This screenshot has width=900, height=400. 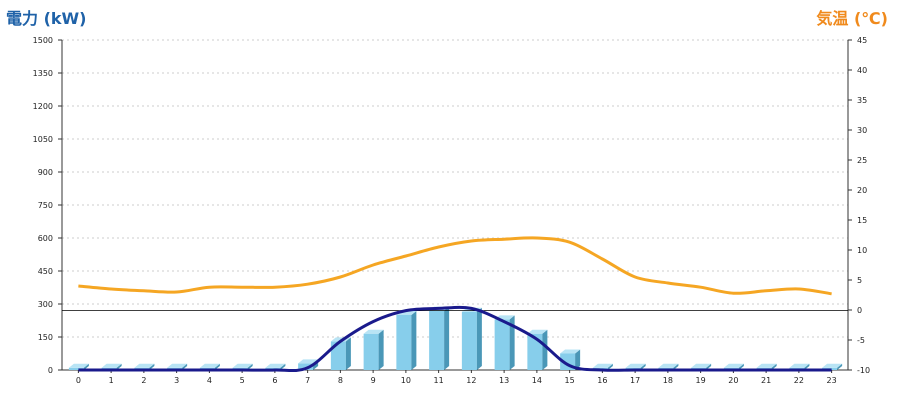 I want to click on right-tick-label: 35, so click(x=862, y=100).